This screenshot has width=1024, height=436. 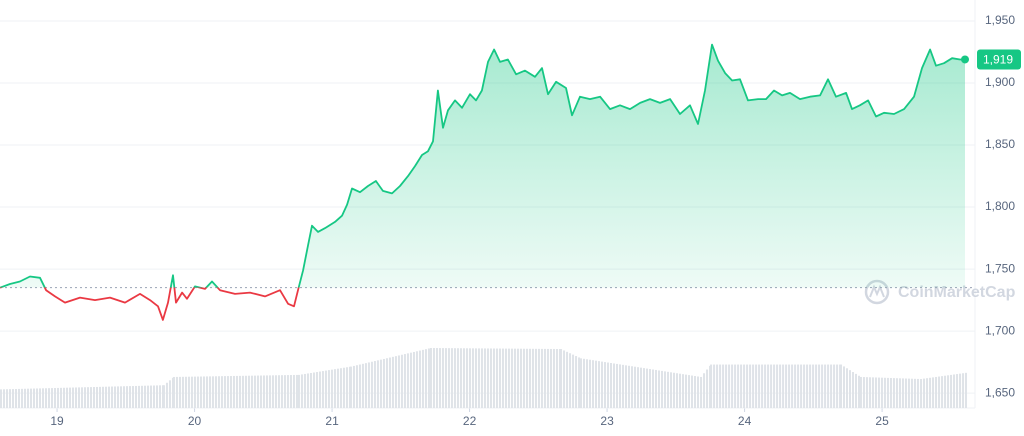 I want to click on y-tick-label: 1,750, so click(x=1000, y=268).